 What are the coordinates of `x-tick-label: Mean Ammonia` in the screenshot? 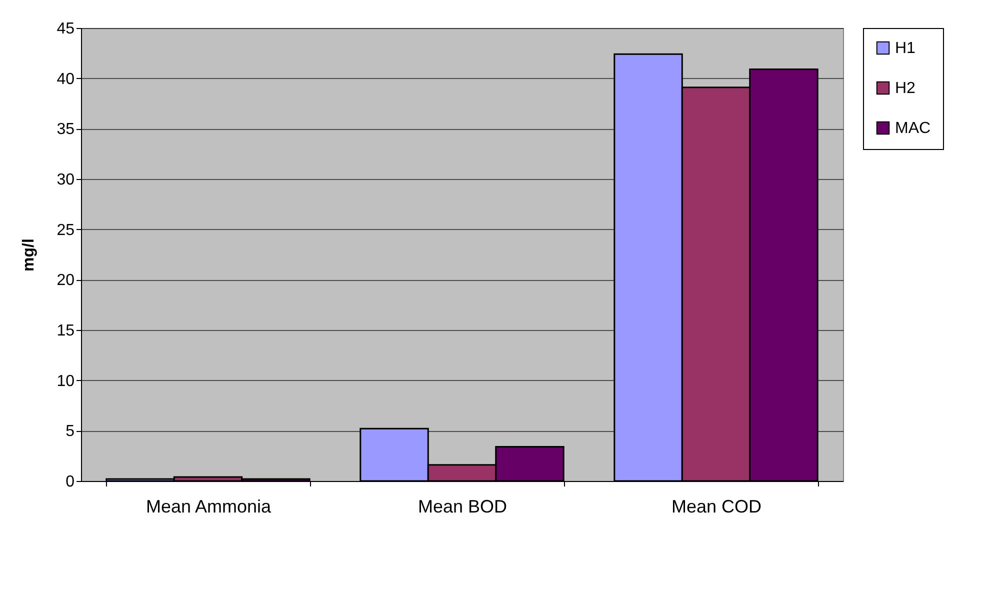 It's located at (209, 506).